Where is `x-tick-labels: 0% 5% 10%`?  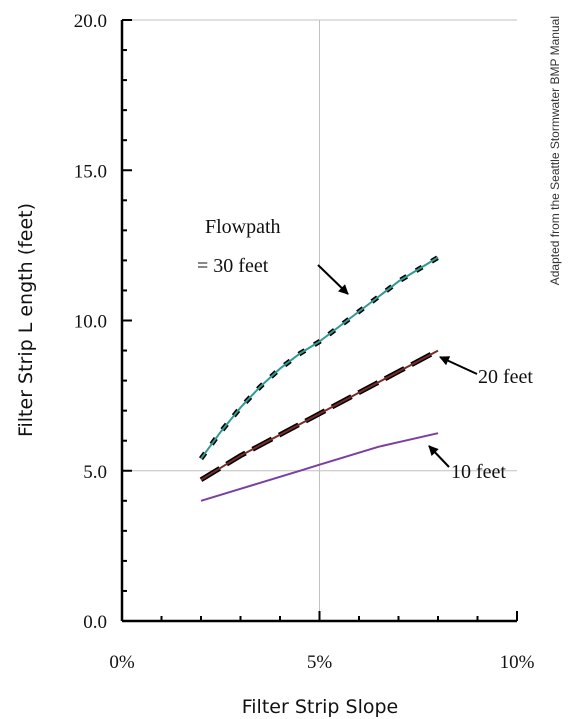 x-tick-labels: 0% 5% 10% is located at coordinates (321, 662).